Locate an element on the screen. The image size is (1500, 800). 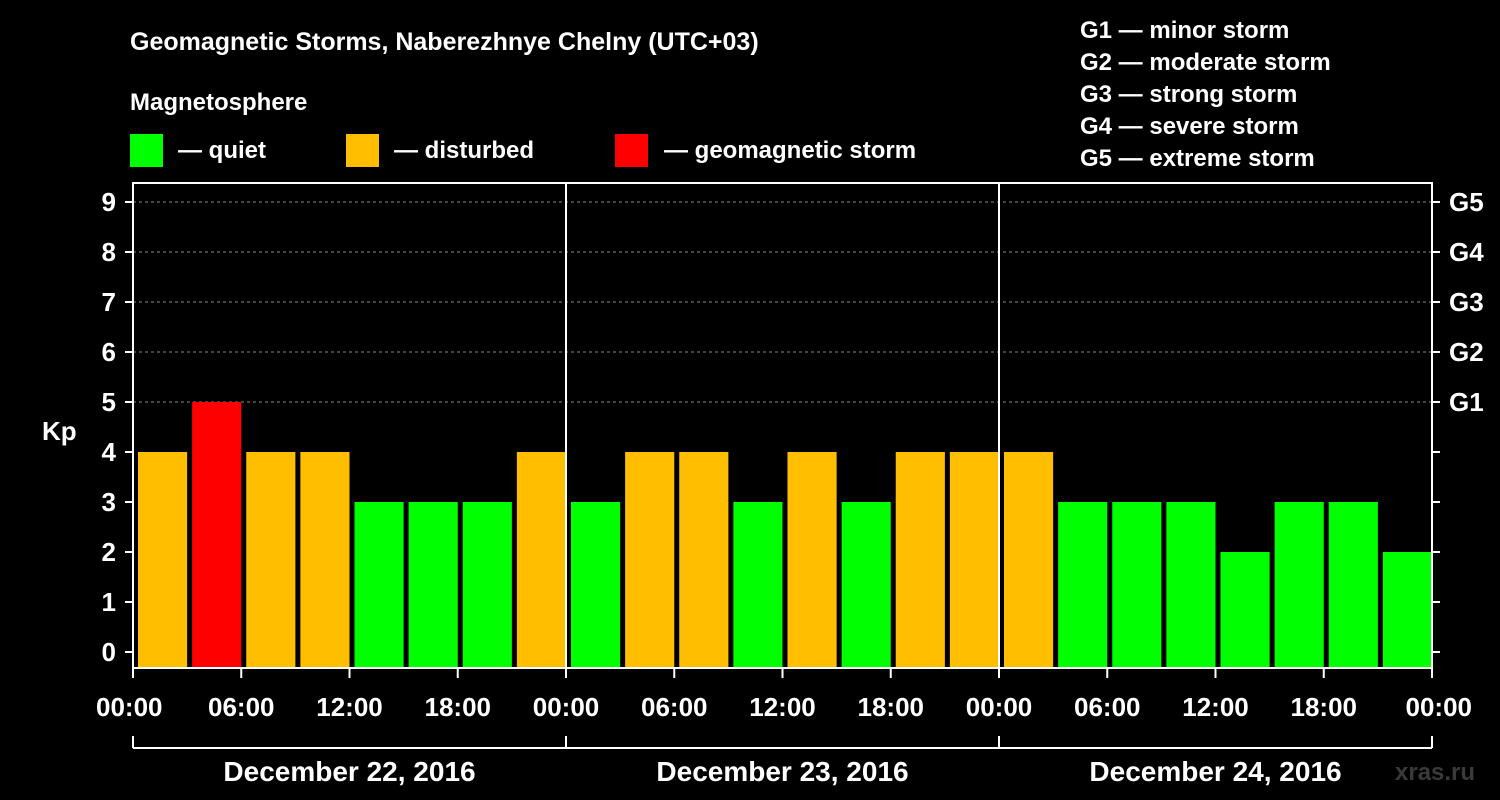
storm-scale-g1: G1 — minor storm is located at coordinates (1184, 30).